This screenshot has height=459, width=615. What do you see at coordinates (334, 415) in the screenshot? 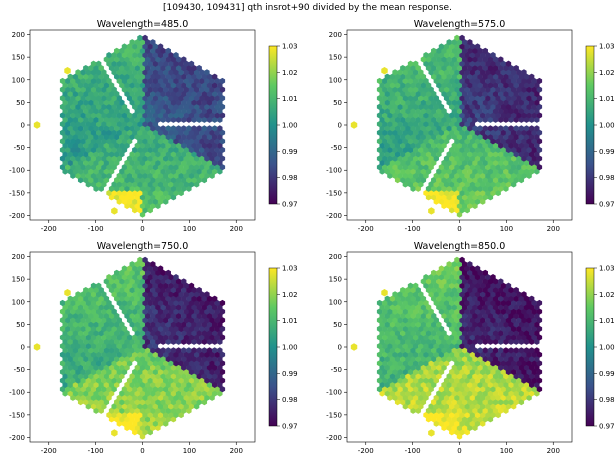
I see `y-tick-label: -150` at bounding box center [334, 415].